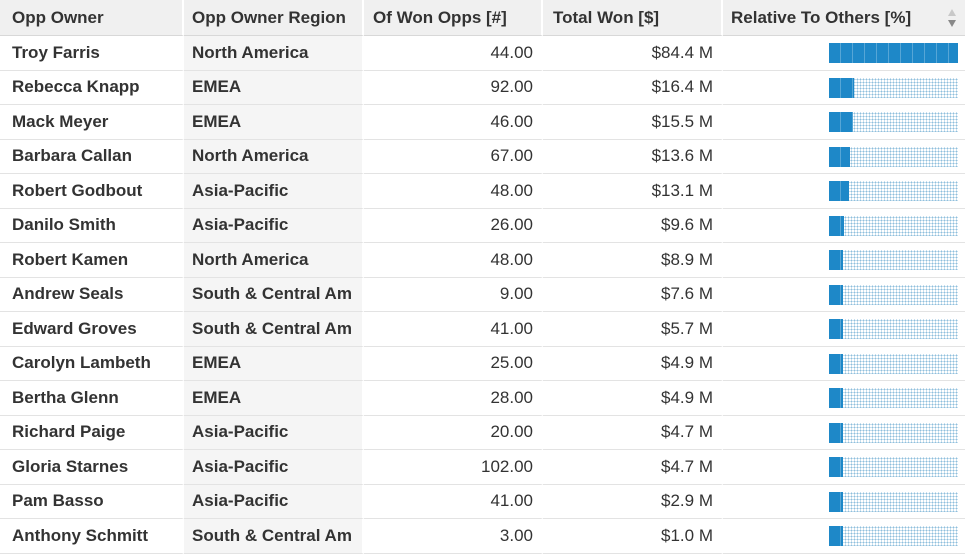 The image size is (965, 554). I want to click on won-opps-cell: 28.00, so click(453, 398).